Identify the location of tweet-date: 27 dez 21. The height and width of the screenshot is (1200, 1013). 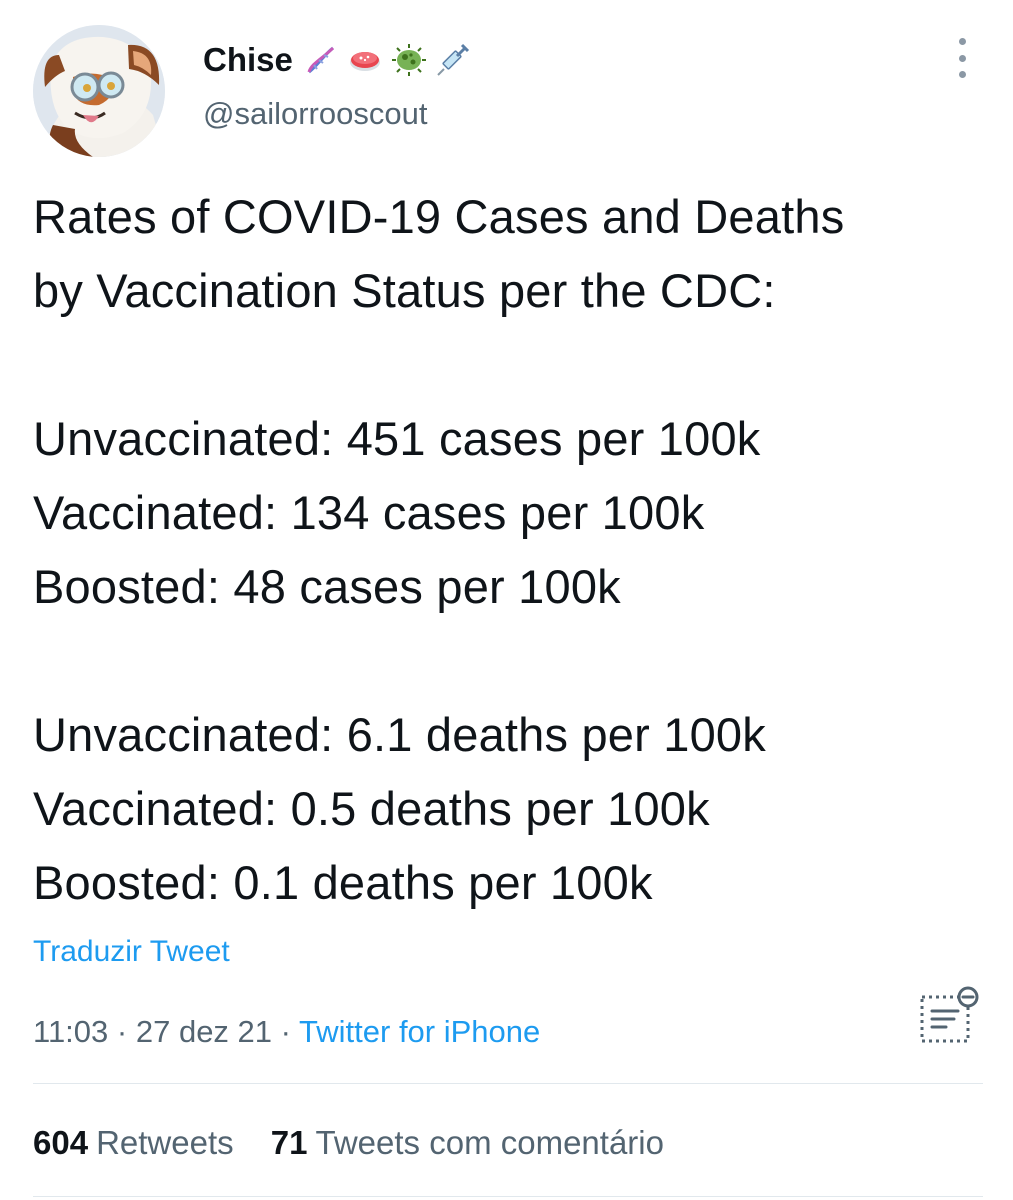
(204, 1031).